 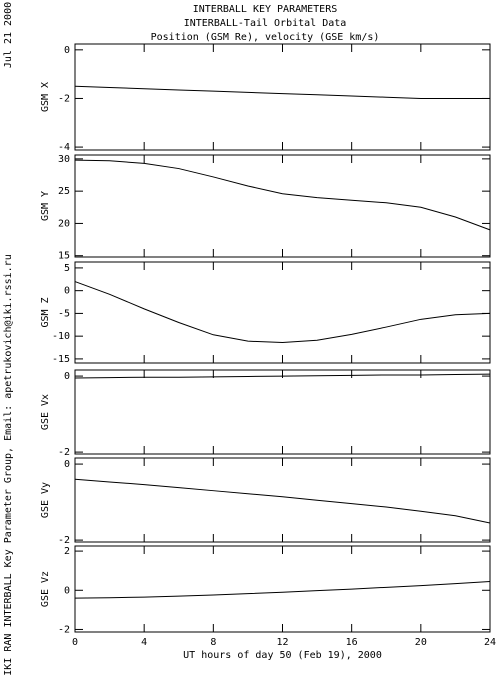 I want to click on y-axis-label: GSM X, so click(x=45, y=97).